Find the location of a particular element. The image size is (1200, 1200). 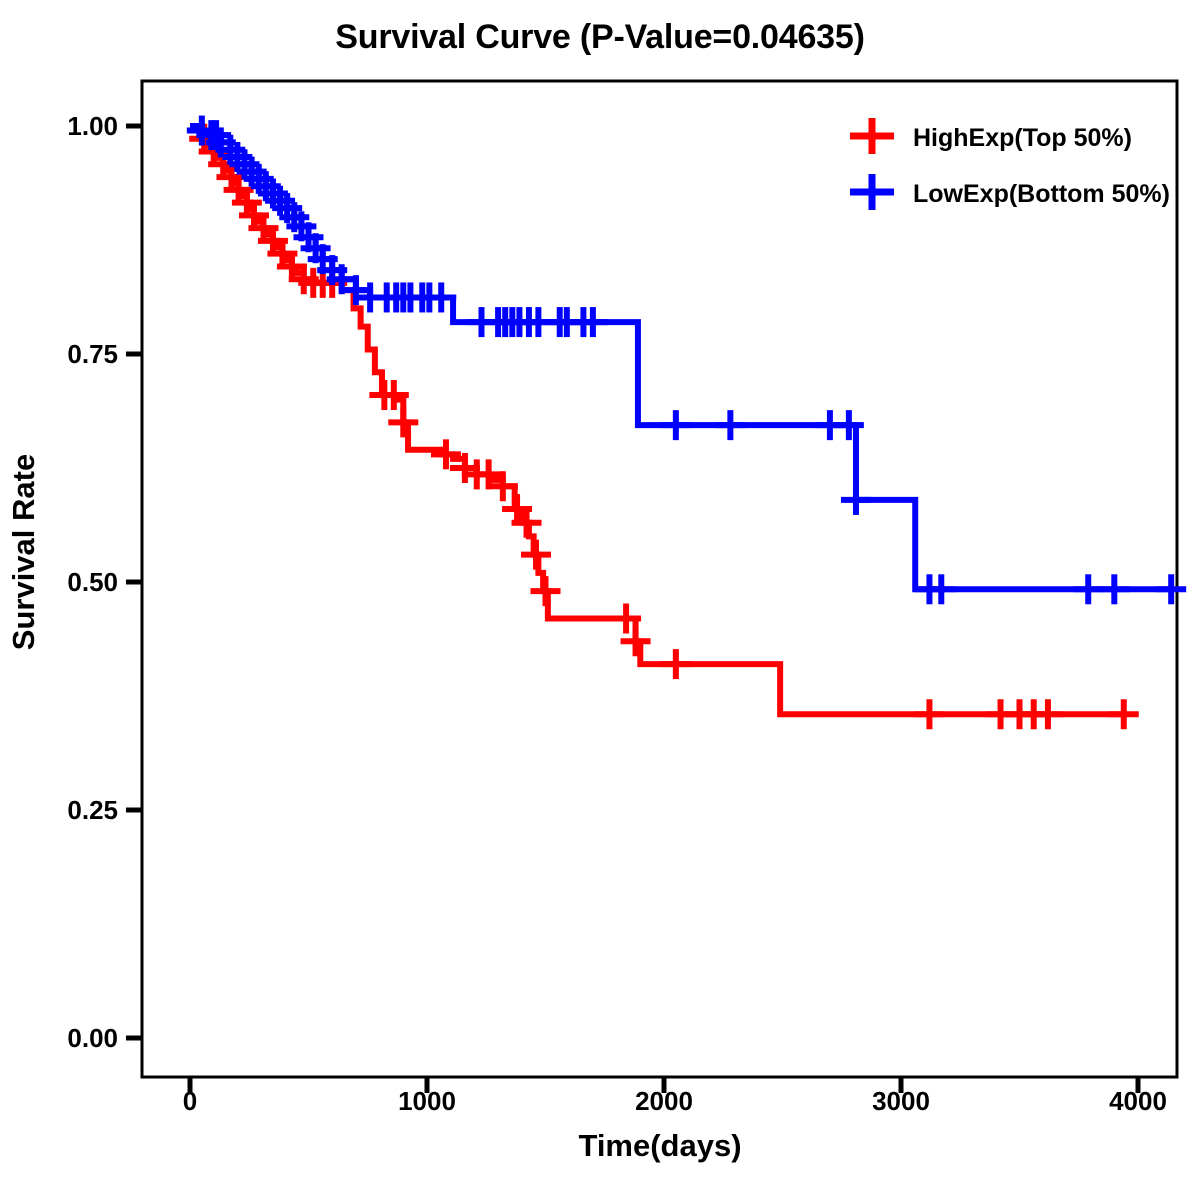

x-tick-label-1000: 1000 is located at coordinates (427, 1101).